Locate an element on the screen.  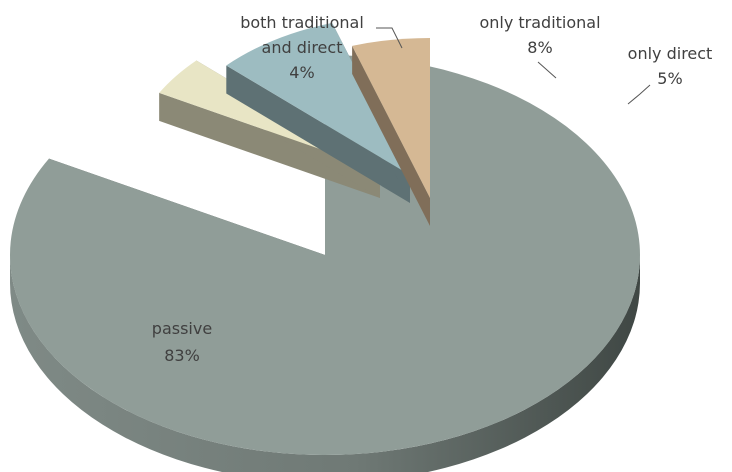
slice-label-3: only direct 5% is located at coordinates (670, 66).